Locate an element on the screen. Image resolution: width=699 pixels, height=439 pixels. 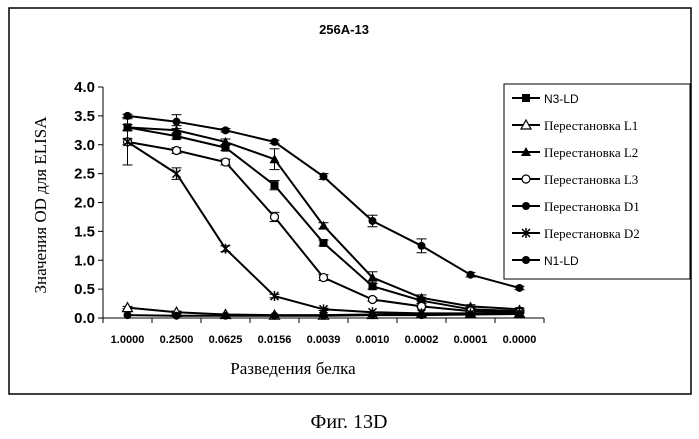
y-tick-label: 0.5 is located at coordinates (84, 289).